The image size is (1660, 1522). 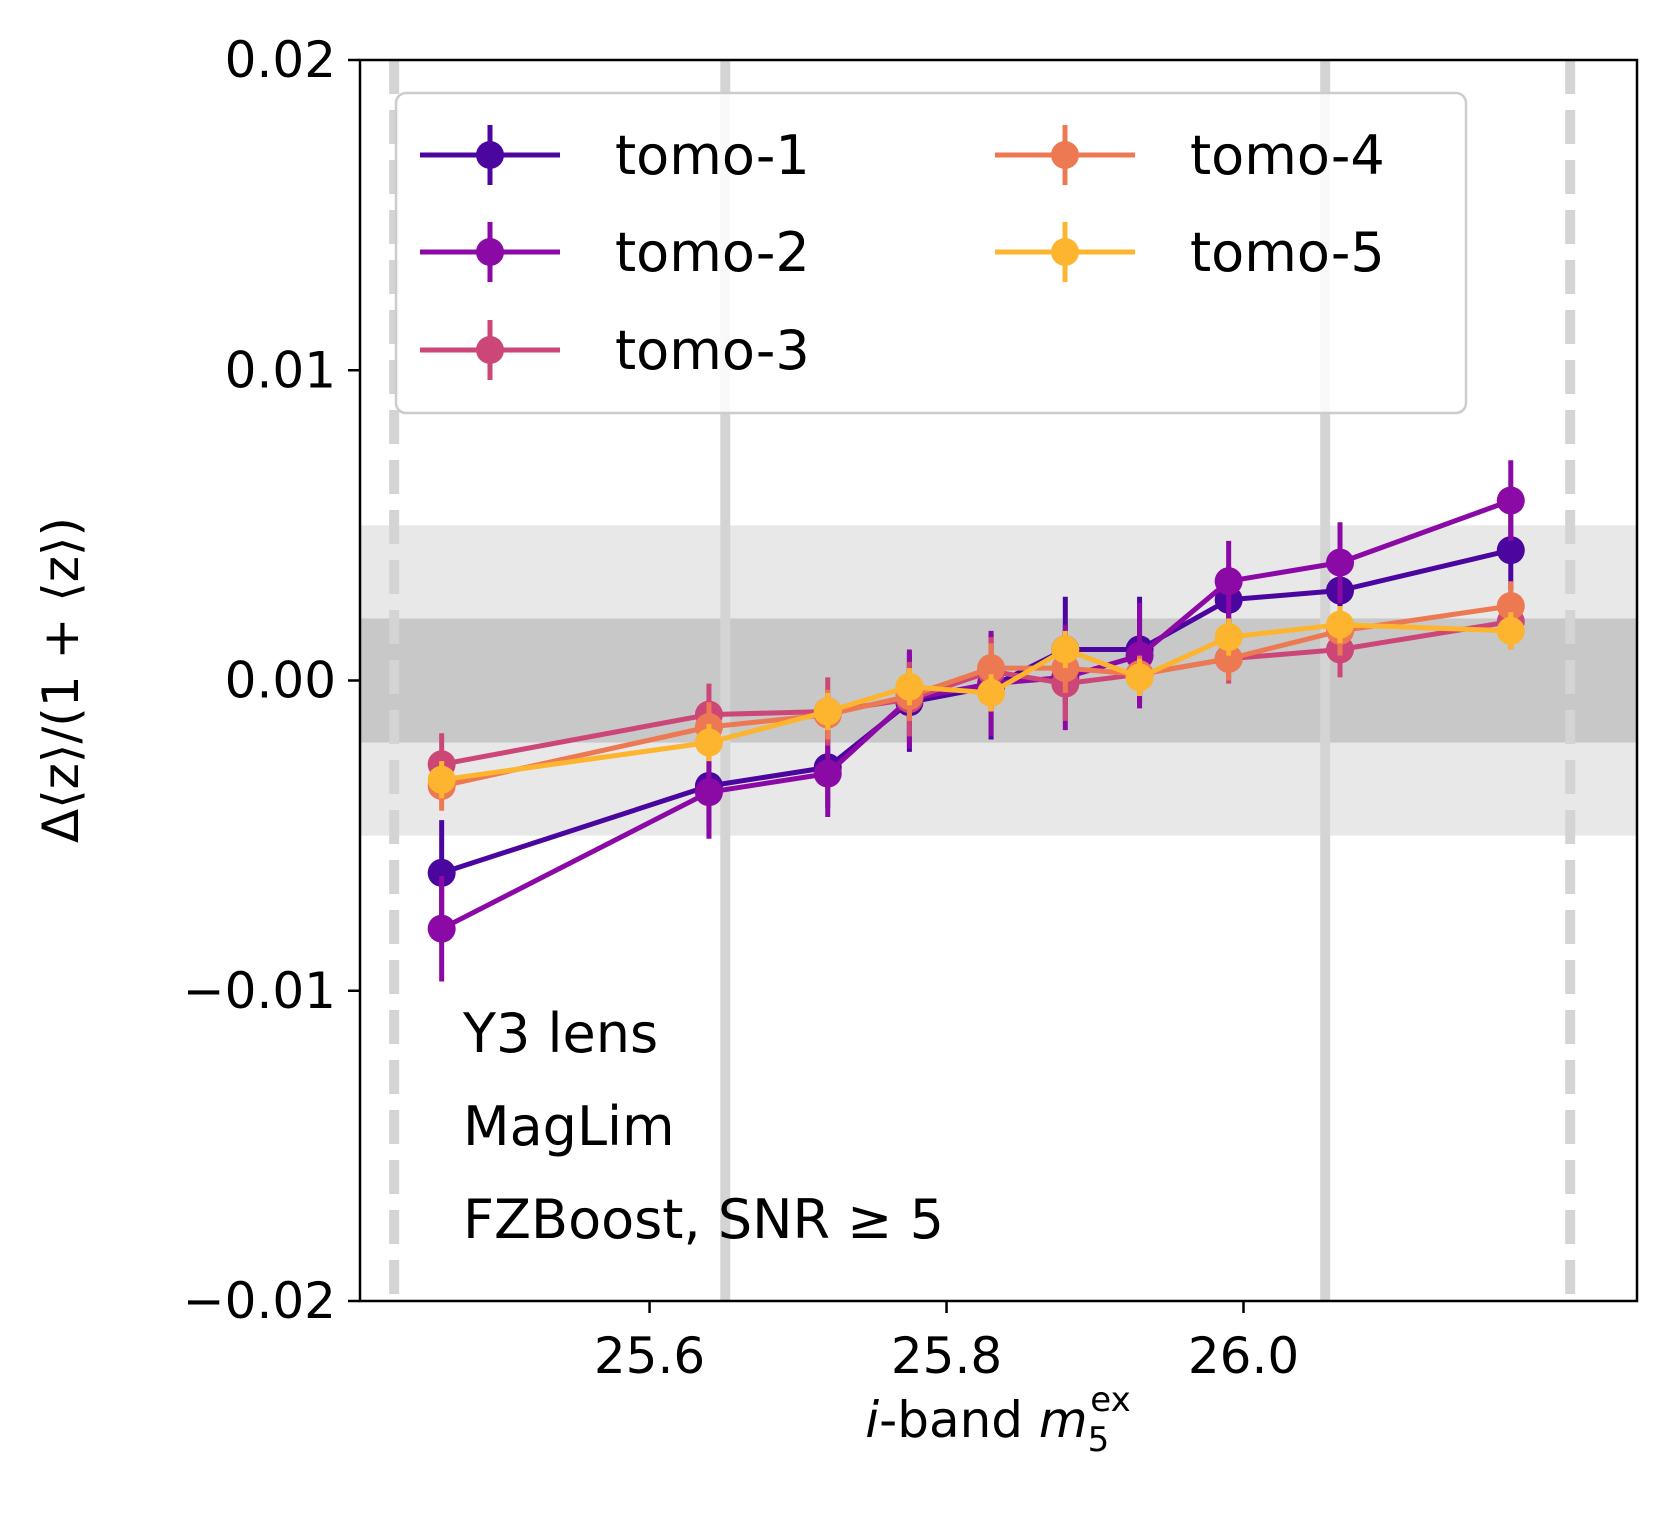 I want to click on legend-item-tomo-4: tomo-4, so click(x=1190, y=155).